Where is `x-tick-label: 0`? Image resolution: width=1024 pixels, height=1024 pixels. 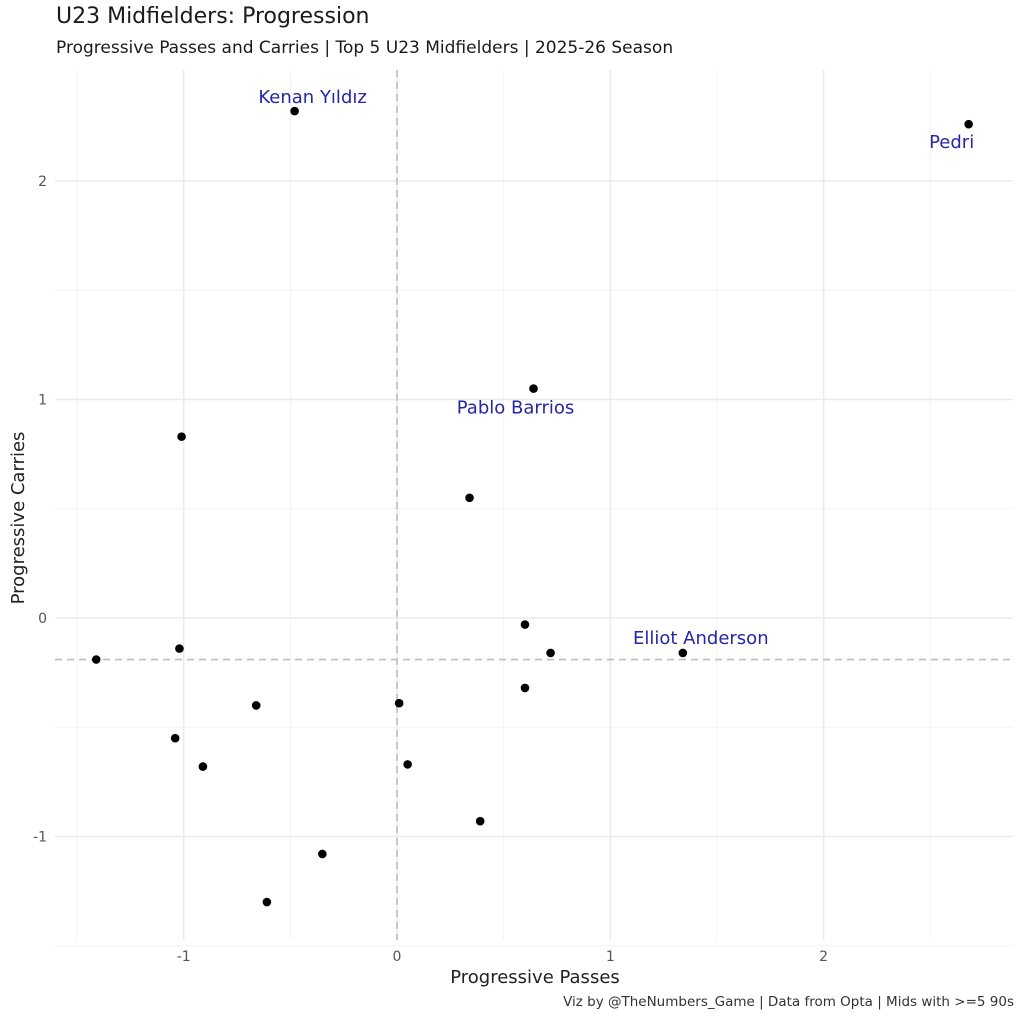 x-tick-label: 0 is located at coordinates (397, 957).